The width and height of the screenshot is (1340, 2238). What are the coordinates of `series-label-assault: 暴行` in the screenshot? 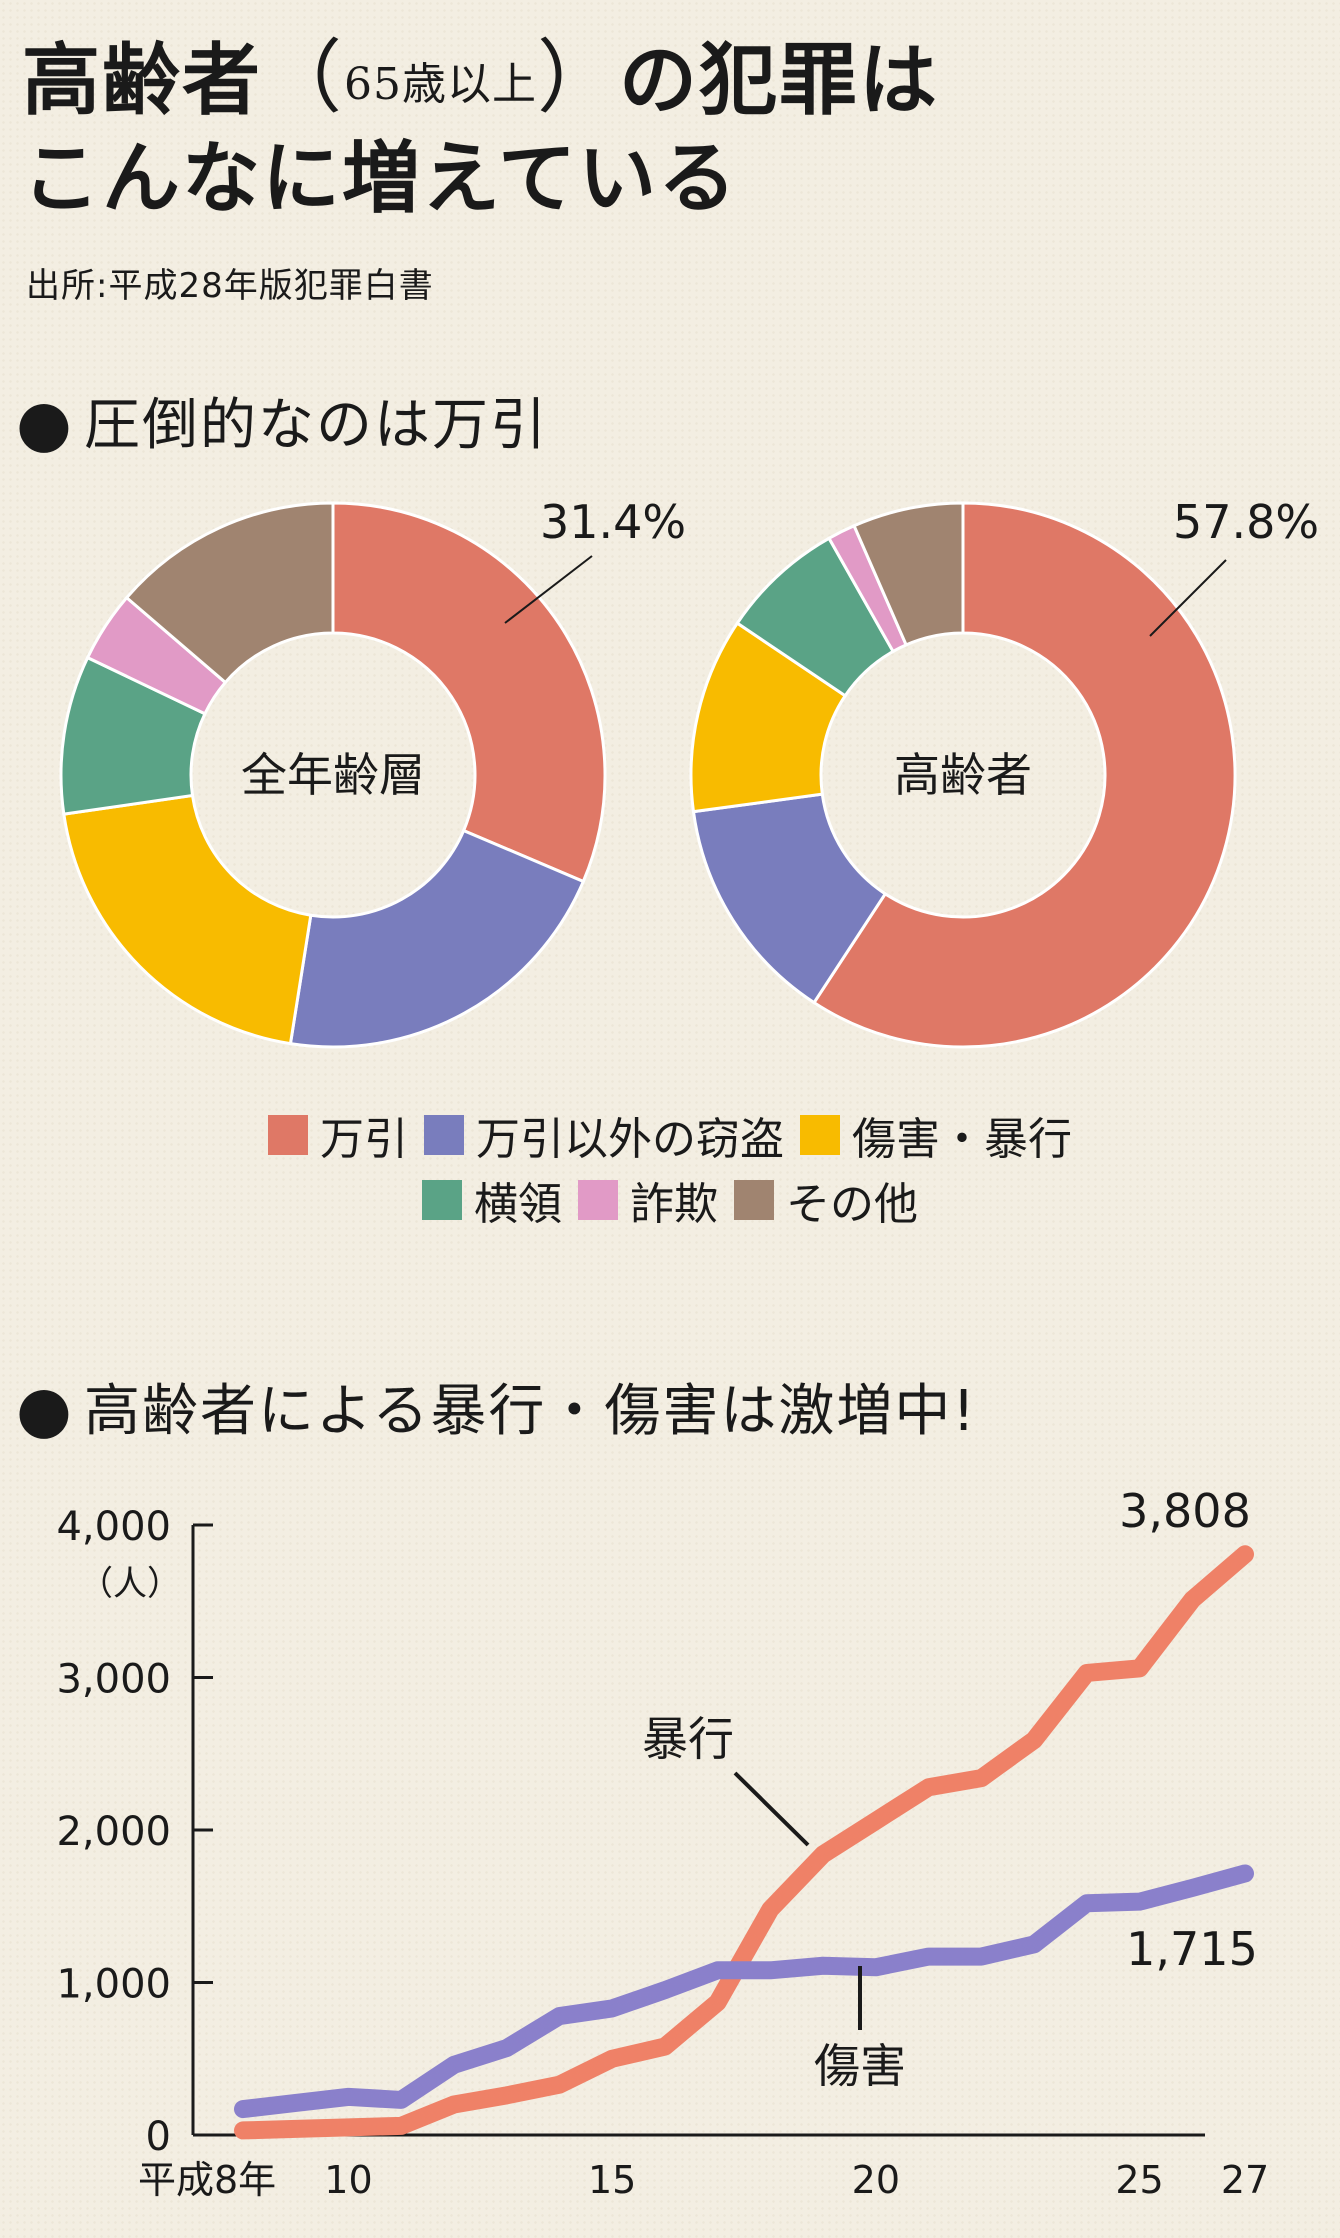 It's located at (688, 1739).